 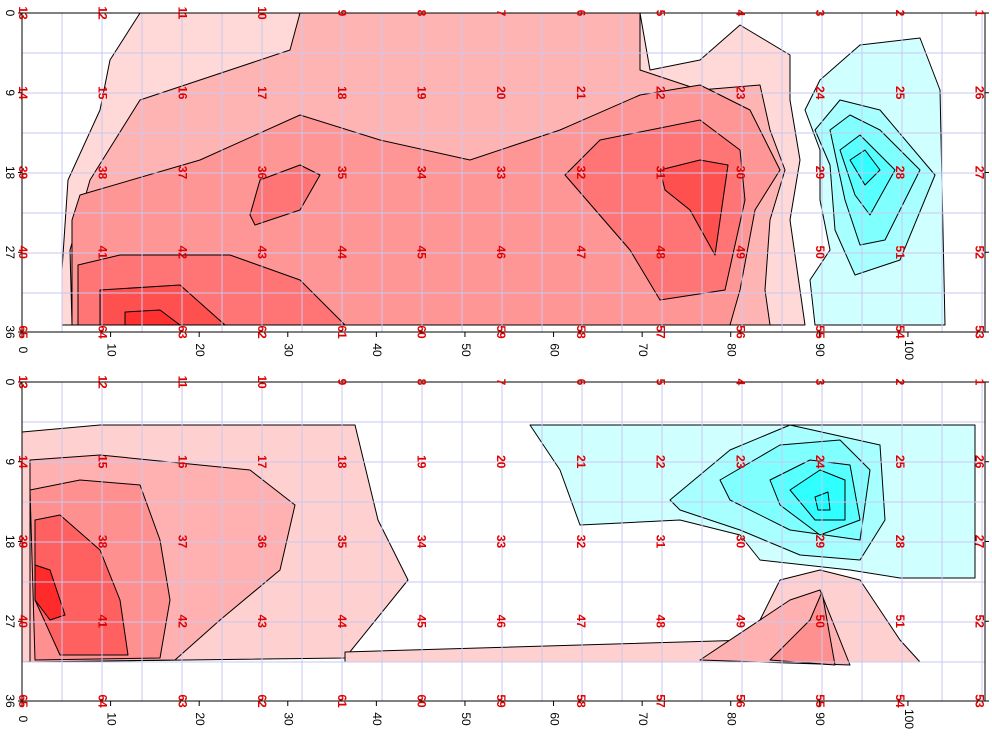 I want to click on station-label: 50, so click(x=820, y=622).